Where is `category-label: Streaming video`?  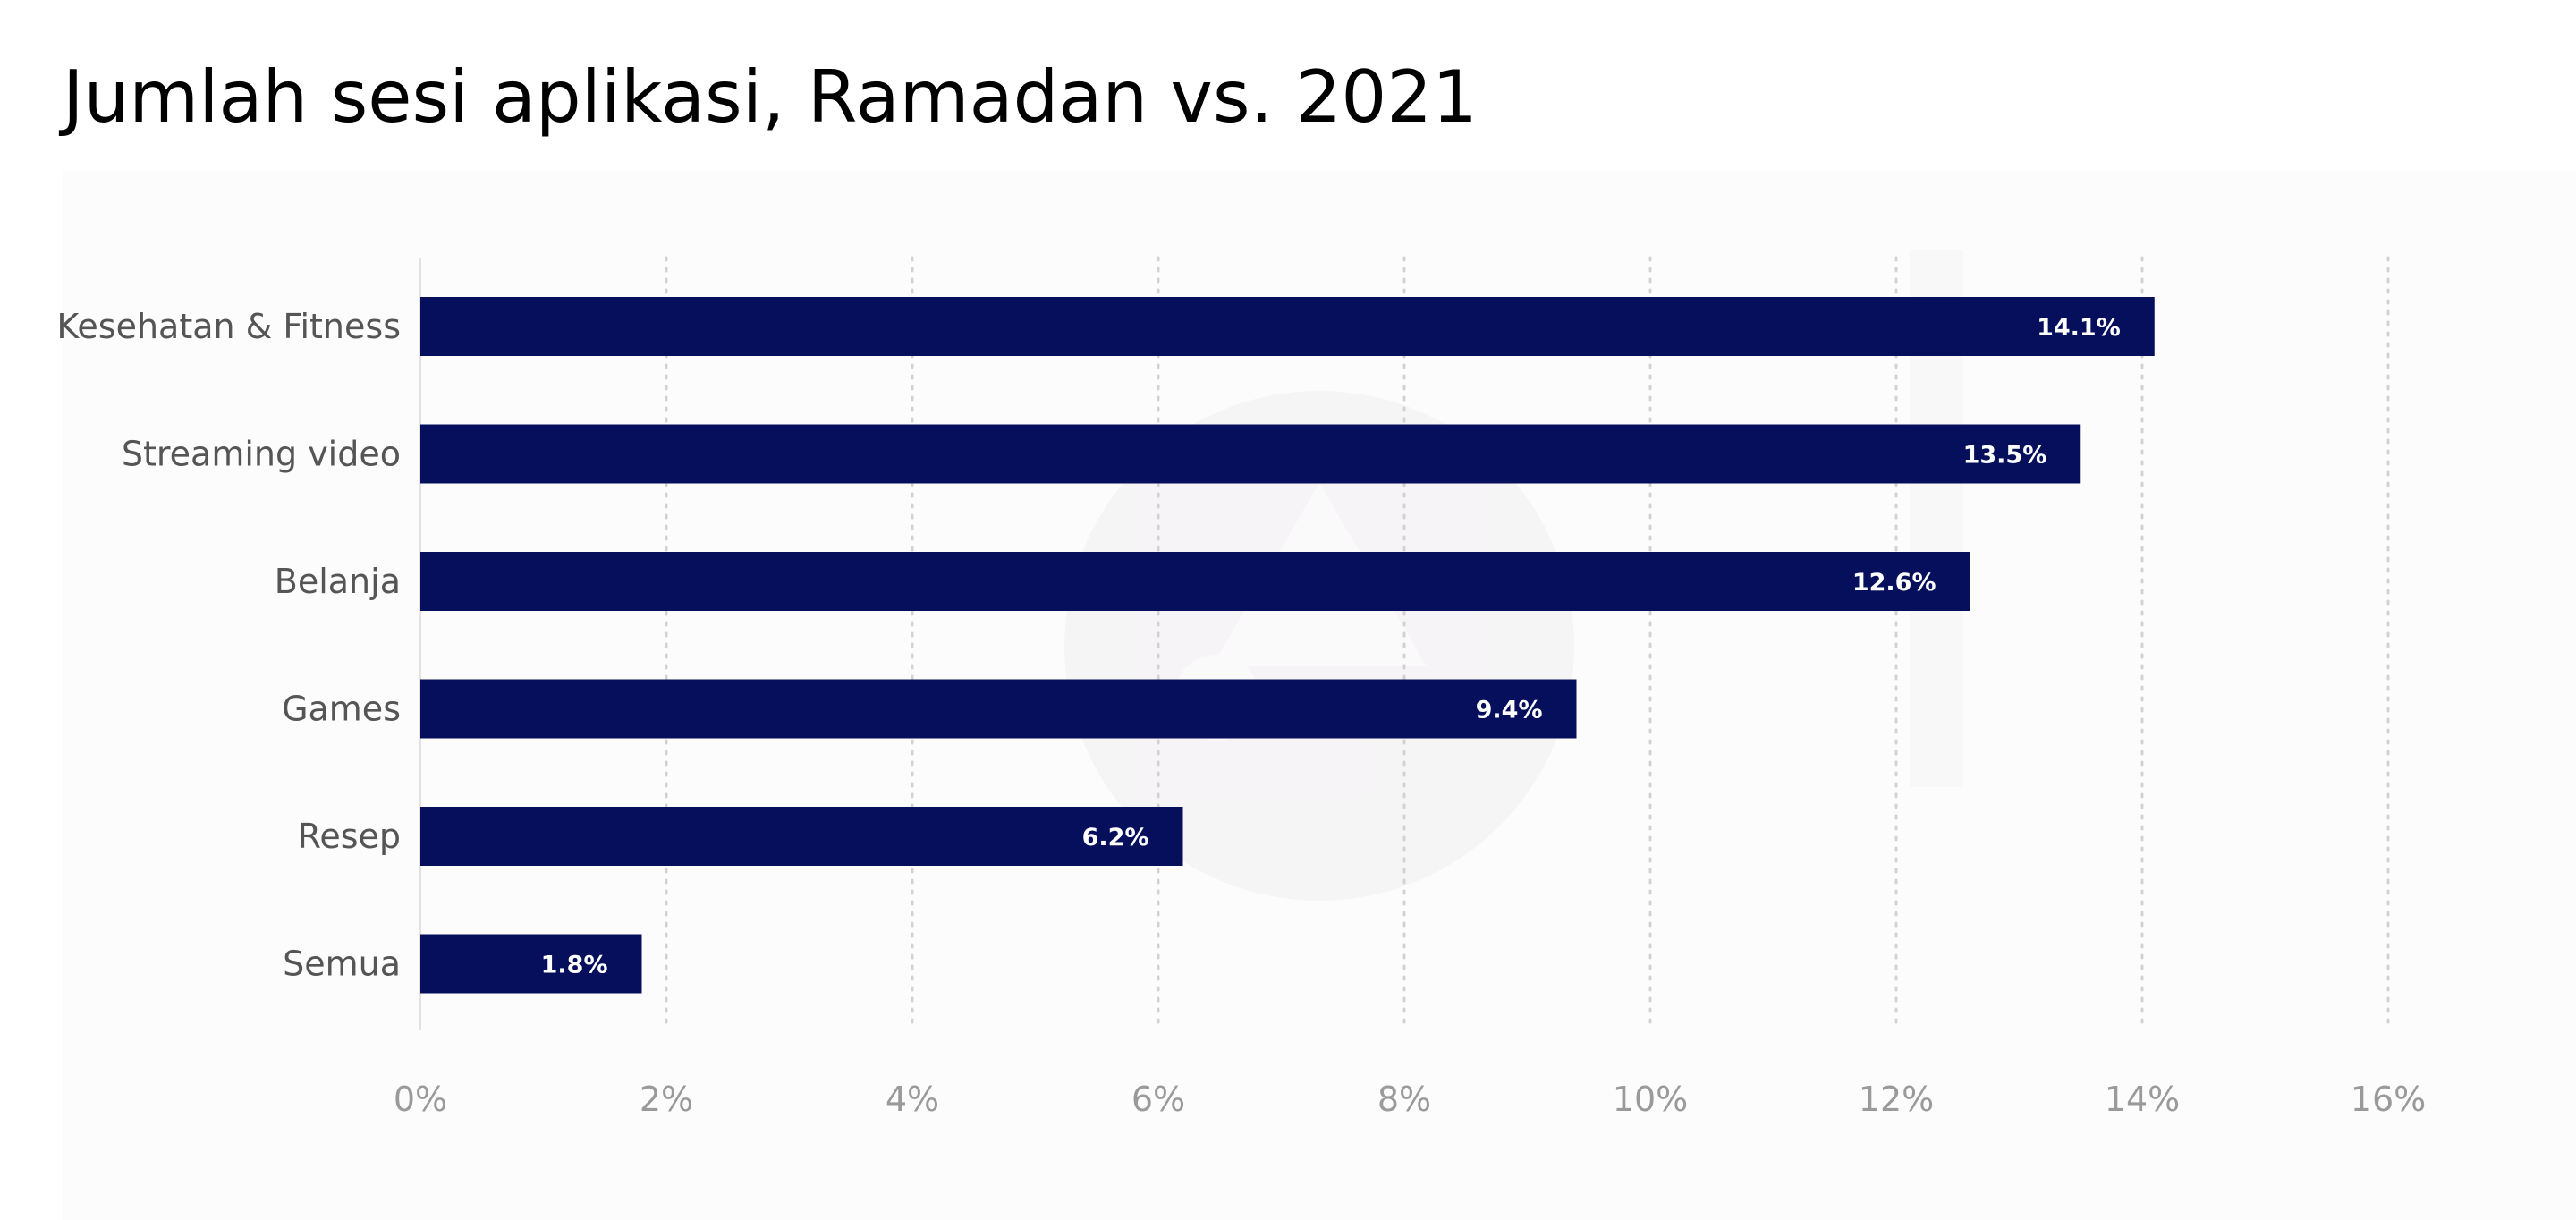 category-label: Streaming video is located at coordinates (261, 454).